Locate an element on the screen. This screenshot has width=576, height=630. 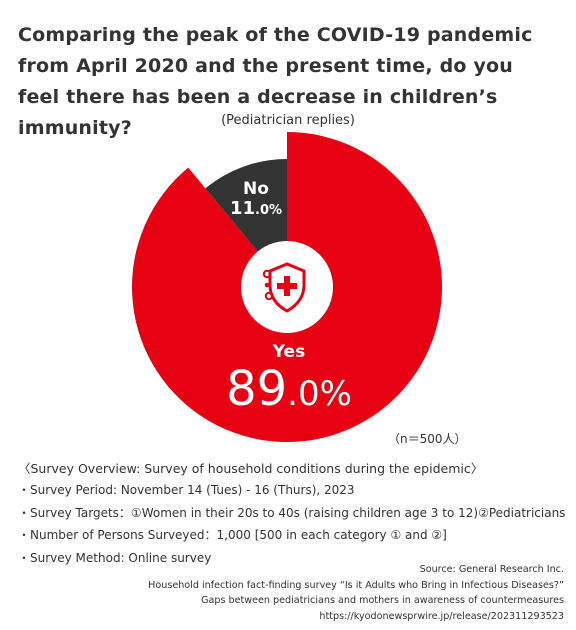
data-label-no: 11.0% is located at coordinates (256, 208).